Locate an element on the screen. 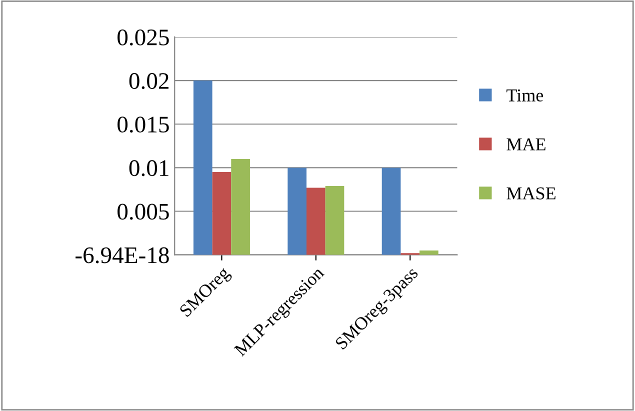  legend-label: Time is located at coordinates (525, 95).